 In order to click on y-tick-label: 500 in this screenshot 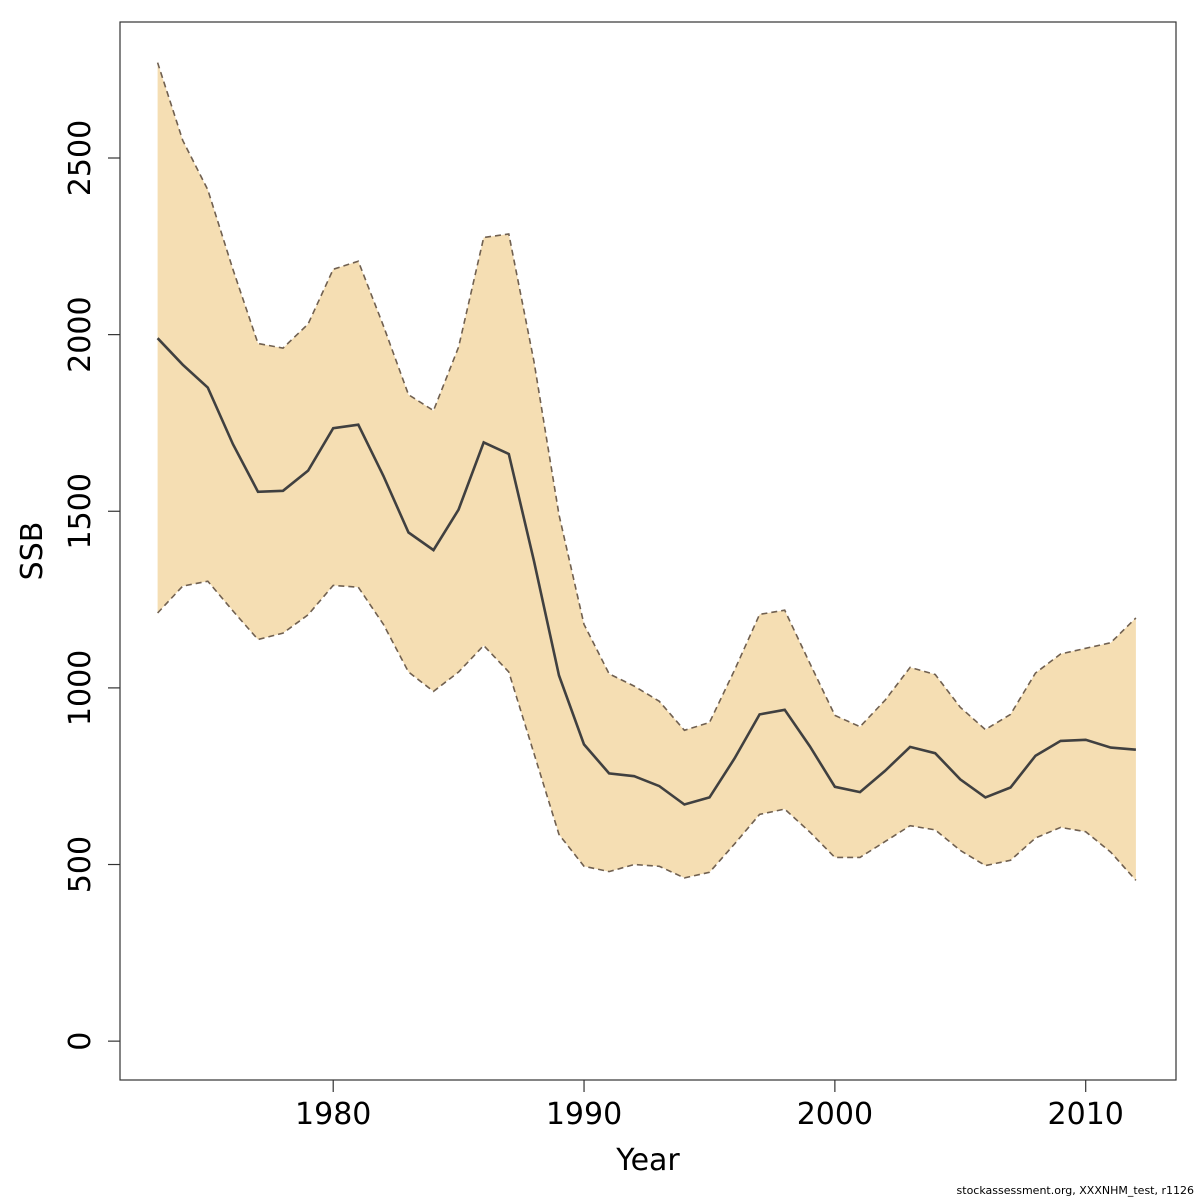, I will do `click(80, 864)`.